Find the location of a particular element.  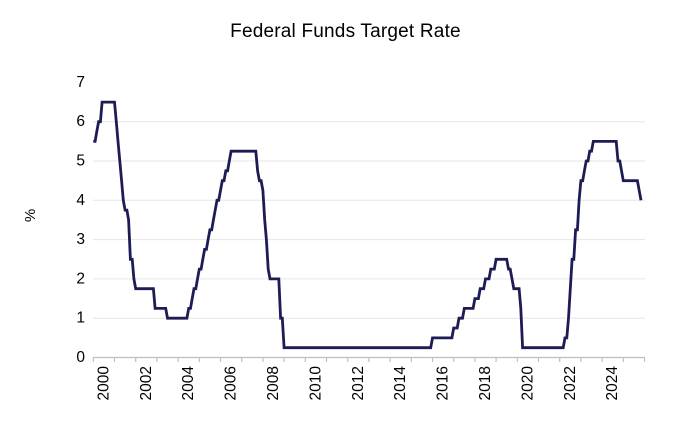

x-tick-label: 2024 is located at coordinates (612, 383).